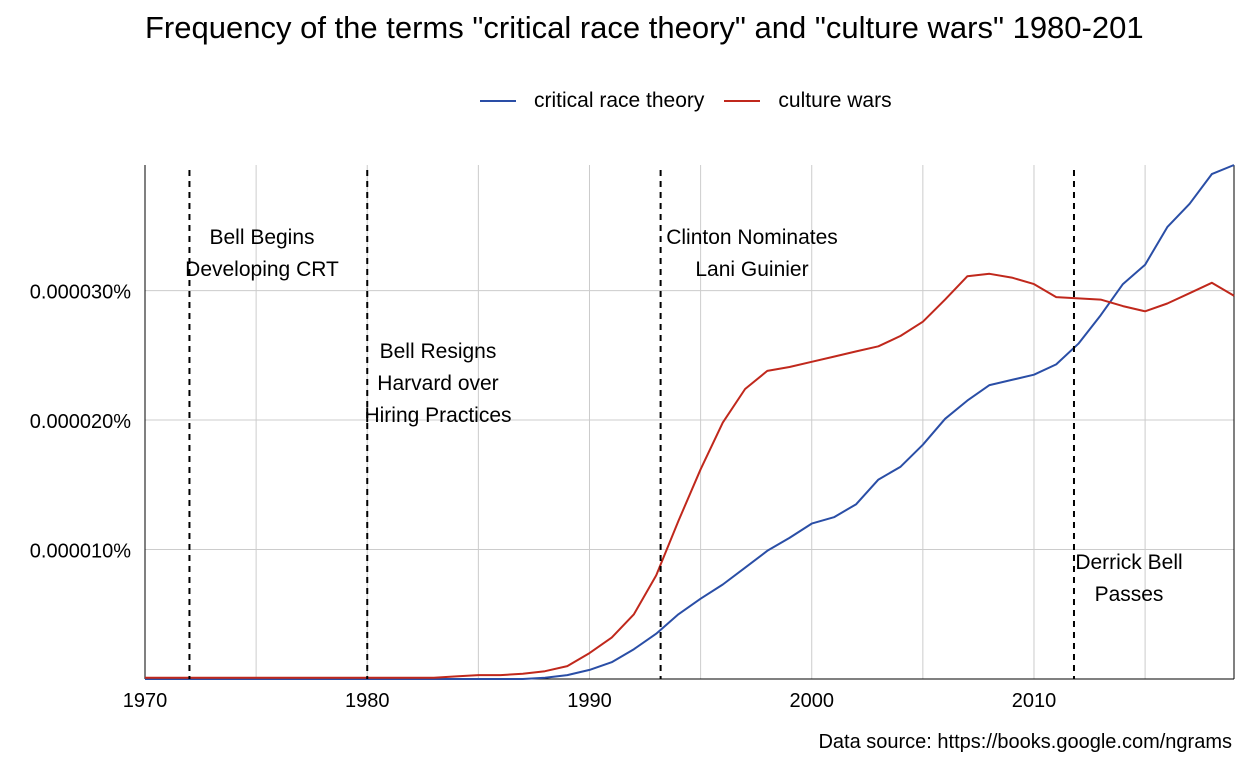 The image size is (1248, 768). I want to click on legend: critical race theory culture wars, so click(696, 101).